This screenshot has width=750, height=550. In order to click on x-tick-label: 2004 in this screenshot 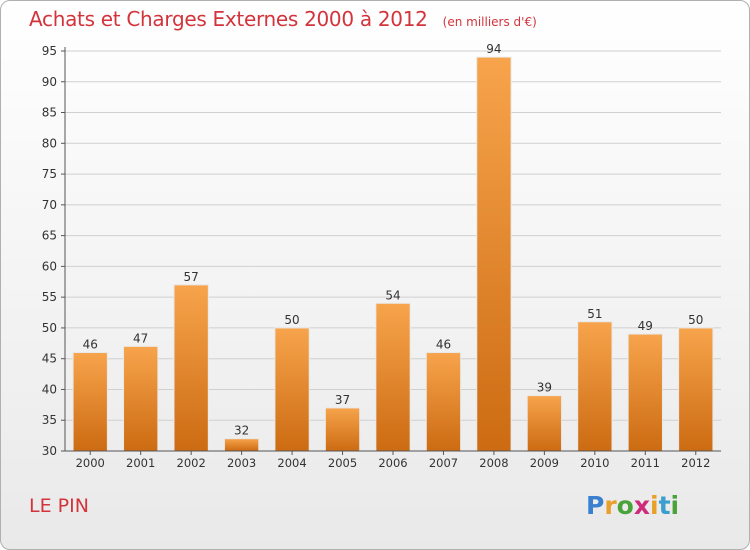, I will do `click(291, 463)`.